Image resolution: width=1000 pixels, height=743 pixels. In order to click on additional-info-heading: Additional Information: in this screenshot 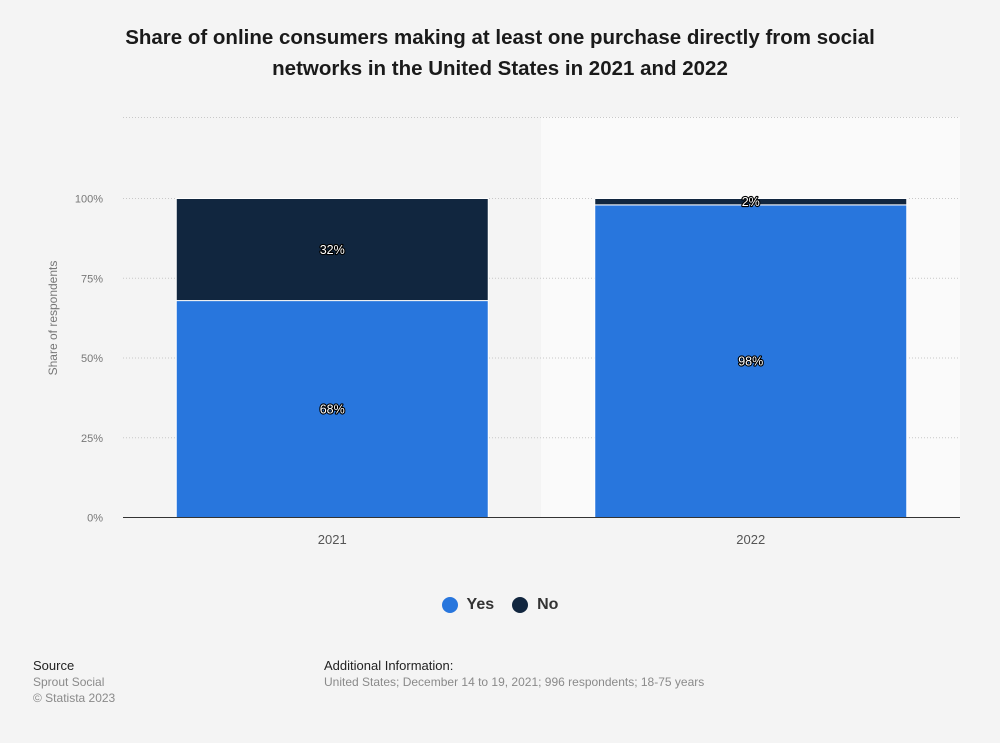, I will do `click(389, 665)`.